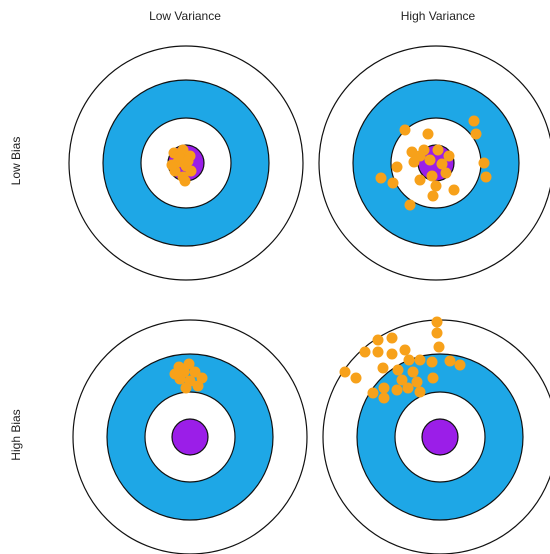 The height and width of the screenshot is (554, 550). What do you see at coordinates (438, 16) in the screenshot?
I see `column-header-high-variance: High Variance` at bounding box center [438, 16].